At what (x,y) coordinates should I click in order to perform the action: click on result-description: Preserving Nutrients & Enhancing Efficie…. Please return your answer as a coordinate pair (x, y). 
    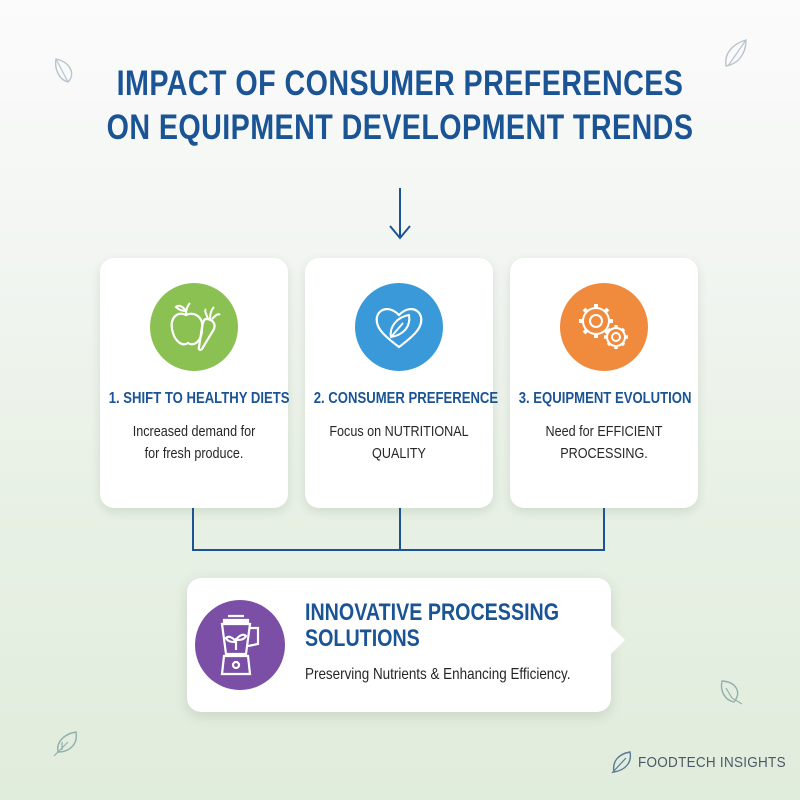
    Looking at the image, I should click on (438, 674).